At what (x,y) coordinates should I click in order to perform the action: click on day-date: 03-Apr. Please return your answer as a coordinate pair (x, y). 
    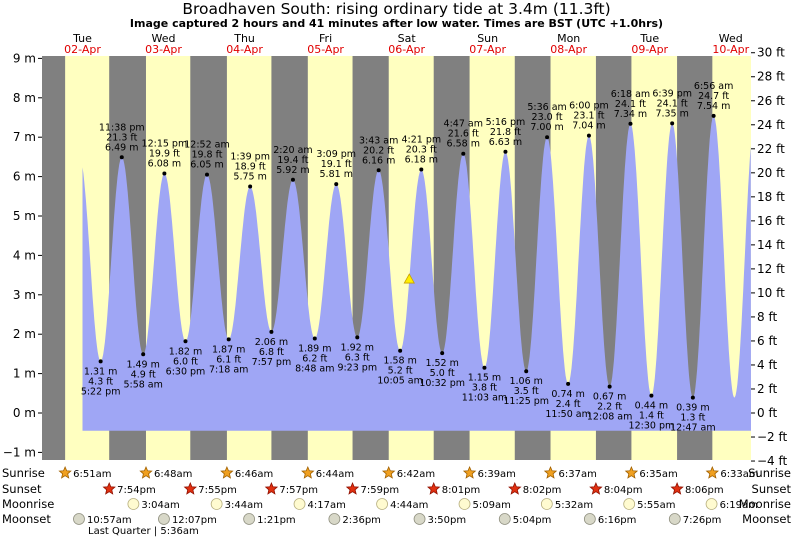
    Looking at the image, I should click on (163, 49).